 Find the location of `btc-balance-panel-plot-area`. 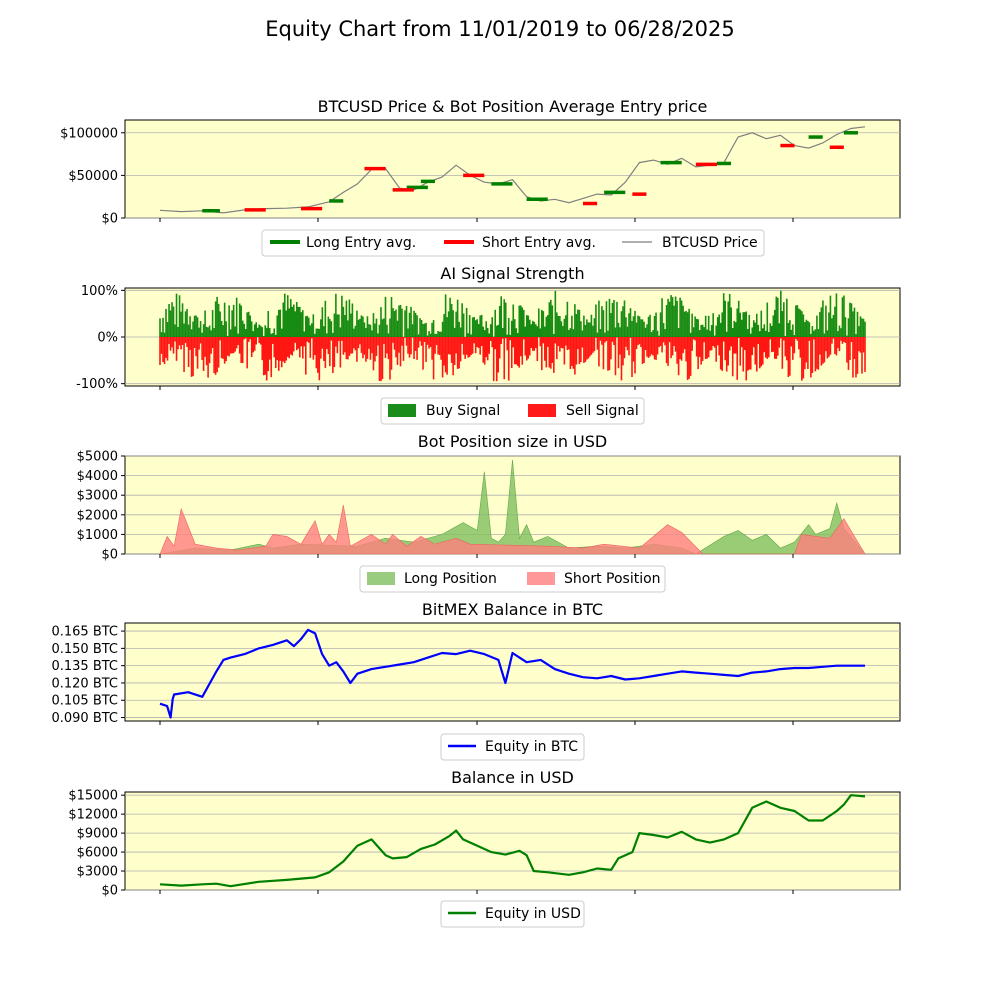

btc-balance-panel-plot-area is located at coordinates (512, 672).